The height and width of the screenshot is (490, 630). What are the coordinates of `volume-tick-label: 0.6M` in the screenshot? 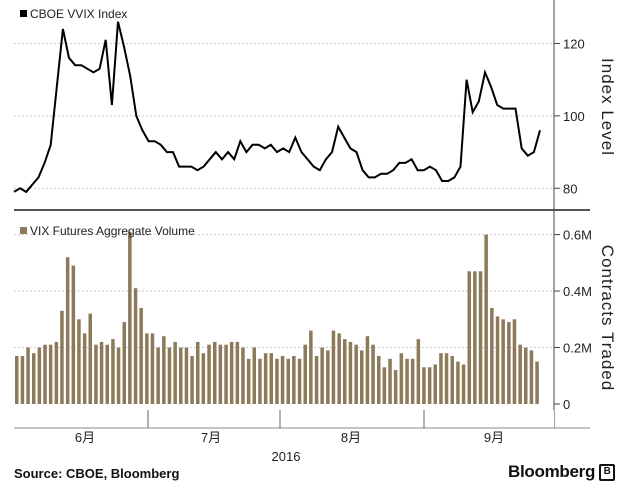 It's located at (577, 235).